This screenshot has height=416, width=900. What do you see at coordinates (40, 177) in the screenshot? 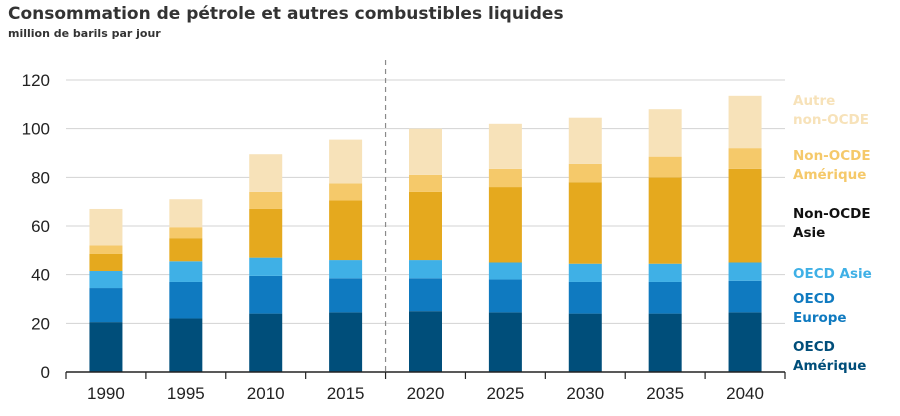
I see `y-tick-label: 80` at bounding box center [40, 177].